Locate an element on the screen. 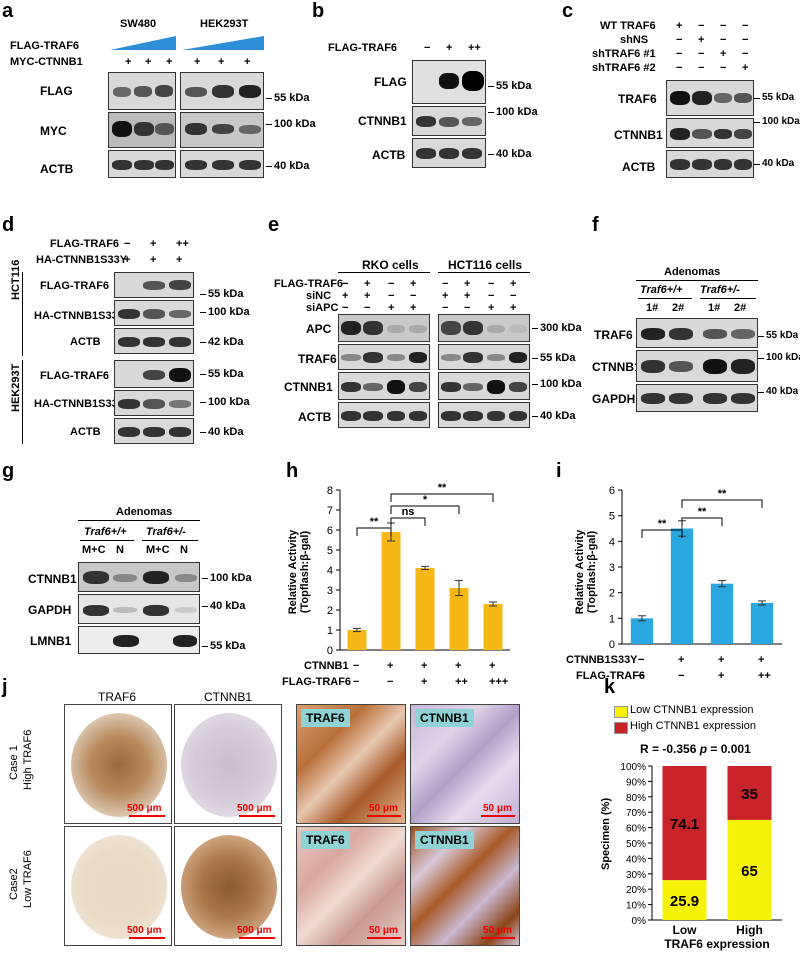 Image resolution: width=800 pixels, height=954 pixels. y-axis-label: Specimen (%) is located at coordinates (606, 833).